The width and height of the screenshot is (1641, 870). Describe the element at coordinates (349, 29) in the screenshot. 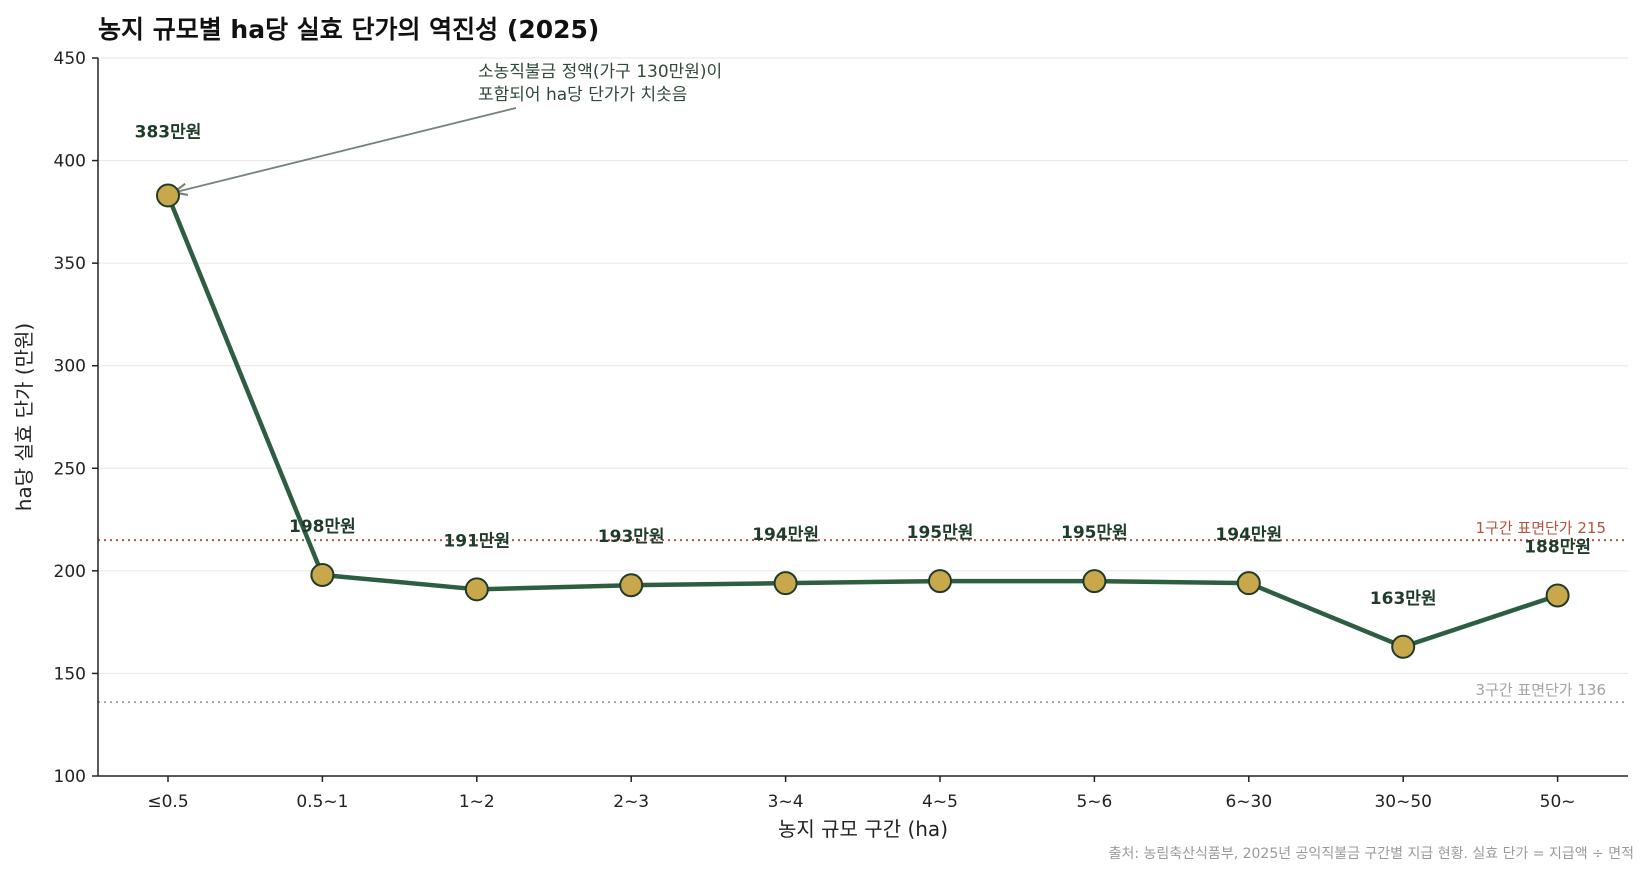

I see `chart-title: 농지 규모별 ha당 실효 단가의 역진성 (2025)` at that location.